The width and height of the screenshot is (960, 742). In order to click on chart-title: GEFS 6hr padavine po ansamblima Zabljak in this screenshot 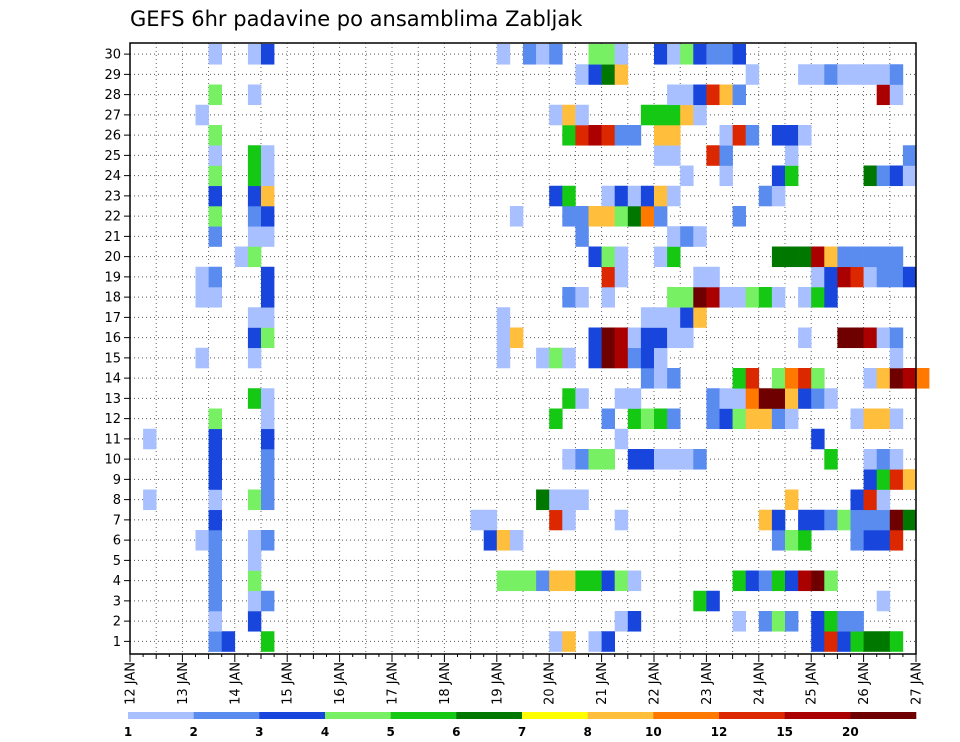, I will do `click(356, 19)`.